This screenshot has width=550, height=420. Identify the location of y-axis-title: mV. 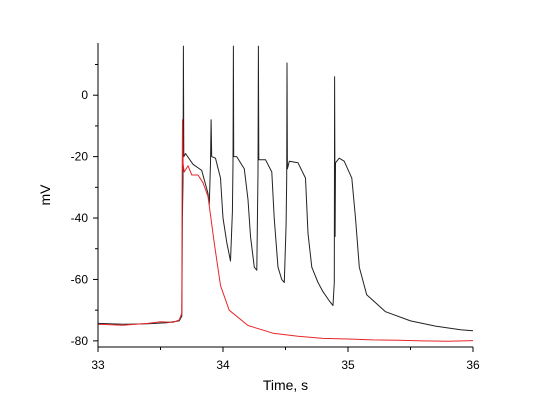
(45, 195).